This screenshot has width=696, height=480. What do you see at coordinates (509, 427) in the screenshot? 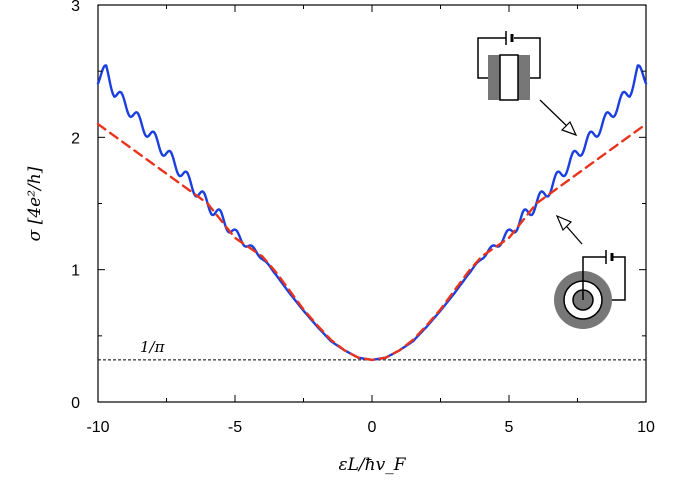
I see `x-tick-label: 5` at bounding box center [509, 427].